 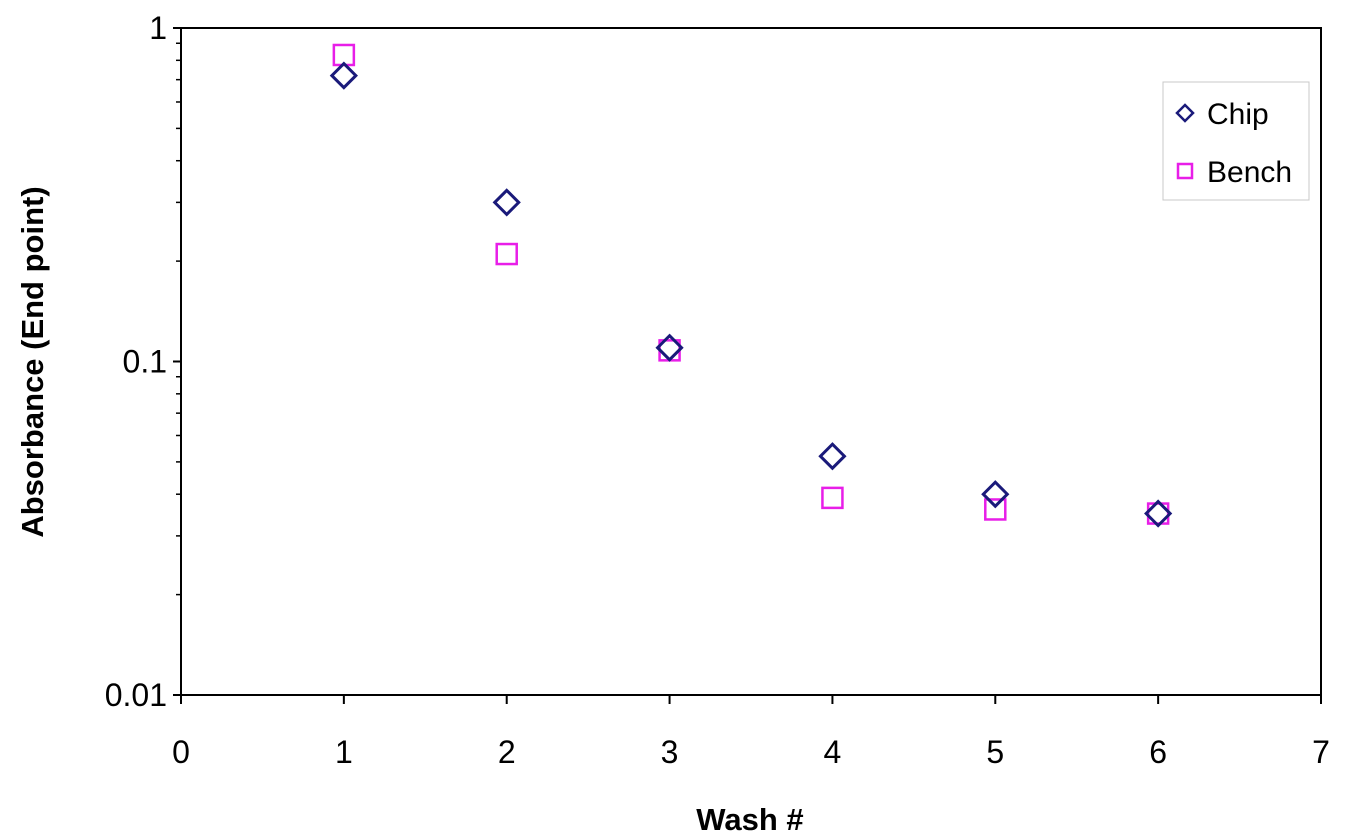 I want to click on legend-chip-marker, so click(x=1185, y=113).